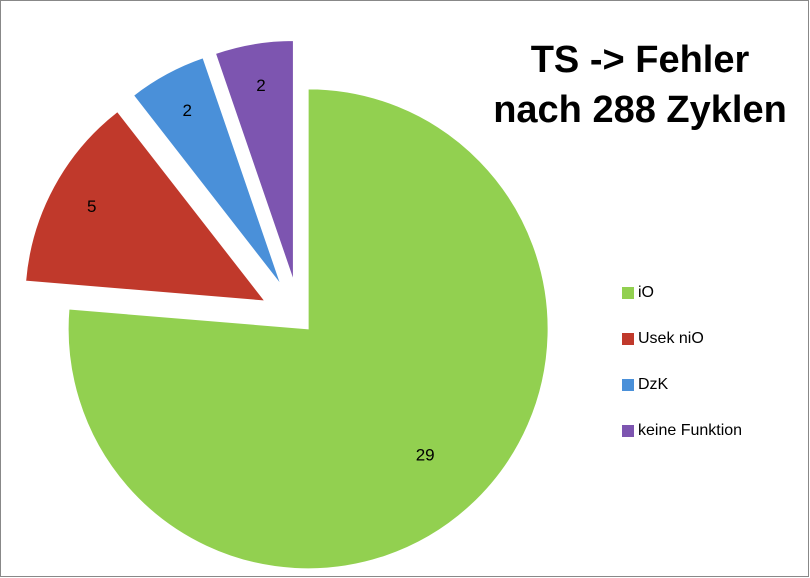 The width and height of the screenshot is (810, 578). Describe the element at coordinates (646, 292) in the screenshot. I see `legend-label: iO` at that location.